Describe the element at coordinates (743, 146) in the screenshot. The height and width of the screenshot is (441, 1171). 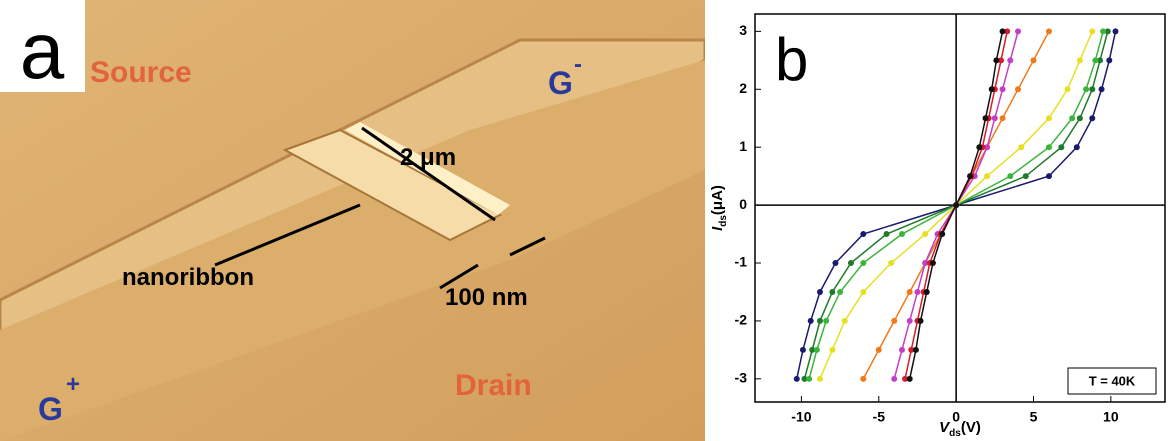
I see `y-tick-label: 1` at that location.